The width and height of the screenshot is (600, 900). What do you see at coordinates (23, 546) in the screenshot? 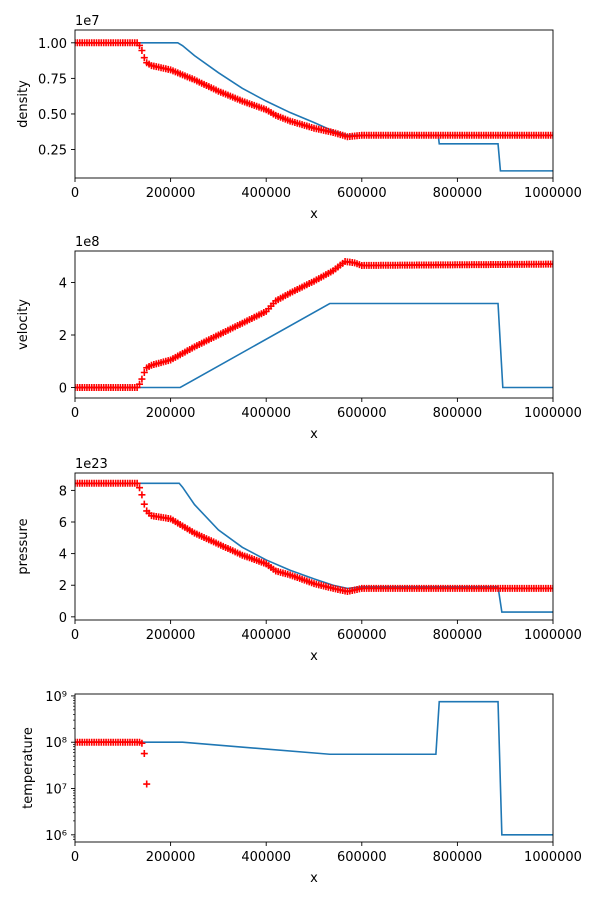
I see `y-axis-label: pressure` at bounding box center [23, 546].